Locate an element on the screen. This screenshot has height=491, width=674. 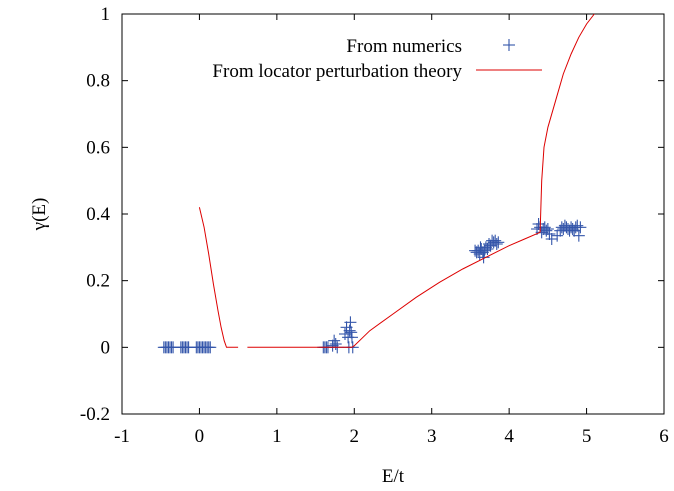
x-tick-label: 2 is located at coordinates (355, 436).